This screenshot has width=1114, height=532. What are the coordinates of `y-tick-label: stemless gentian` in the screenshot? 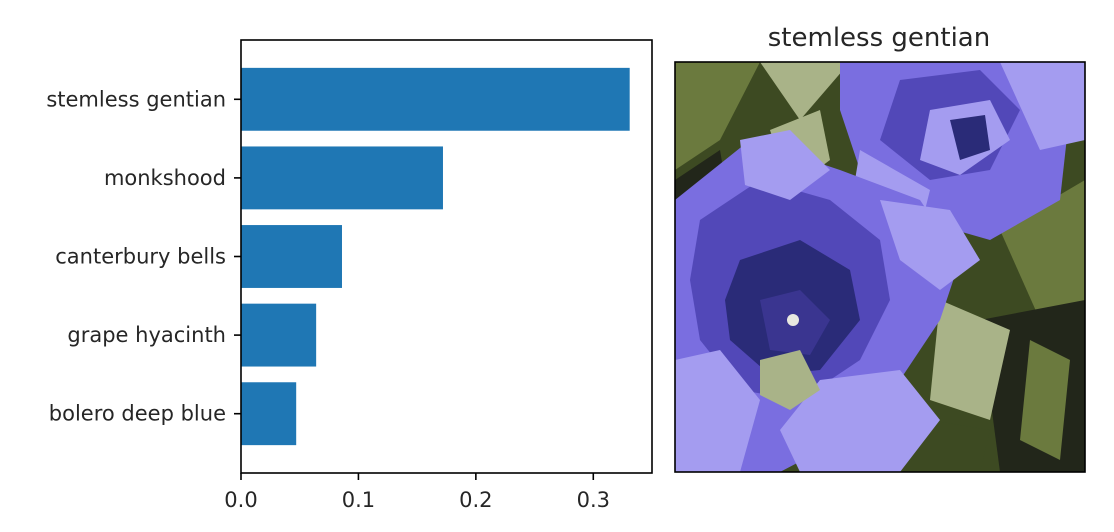 It's located at (136, 99).